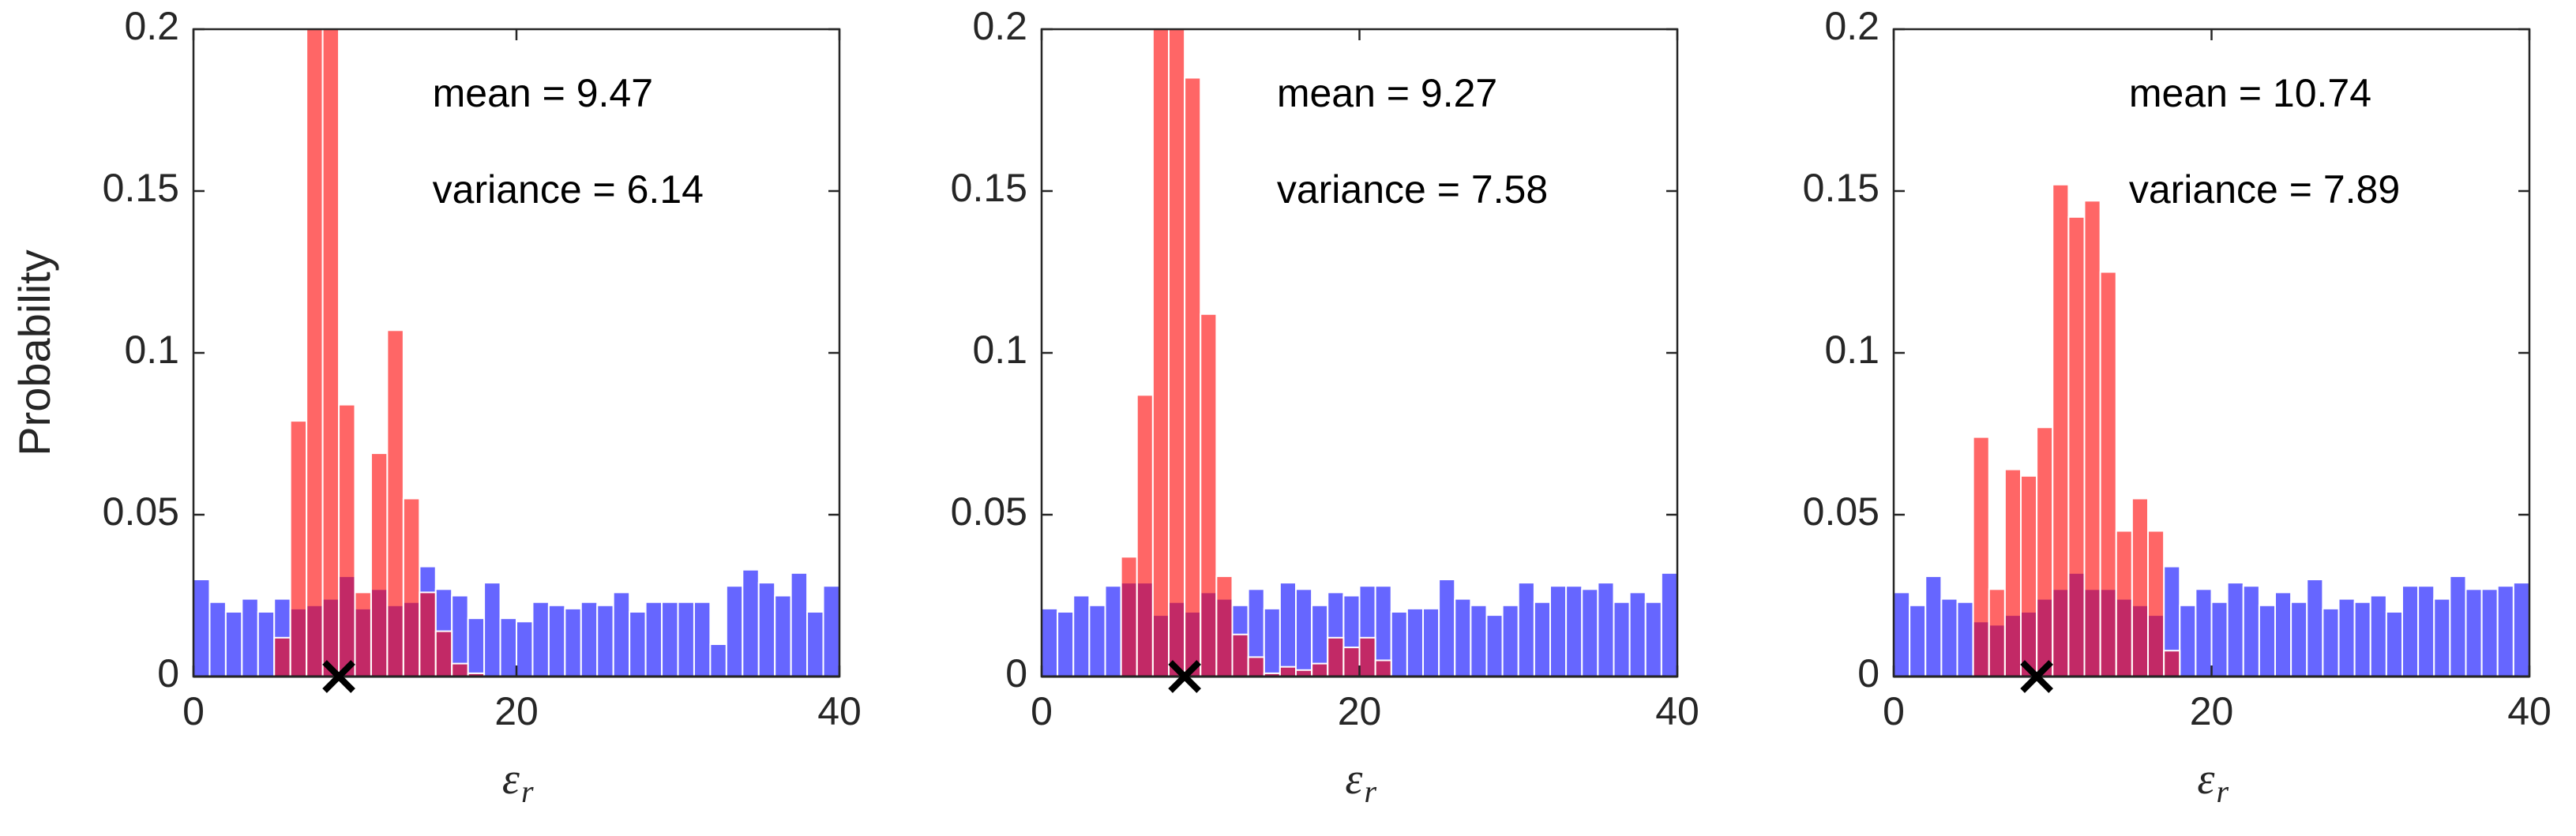  I want to click on annotation: variance = 7.89, so click(2264, 189).